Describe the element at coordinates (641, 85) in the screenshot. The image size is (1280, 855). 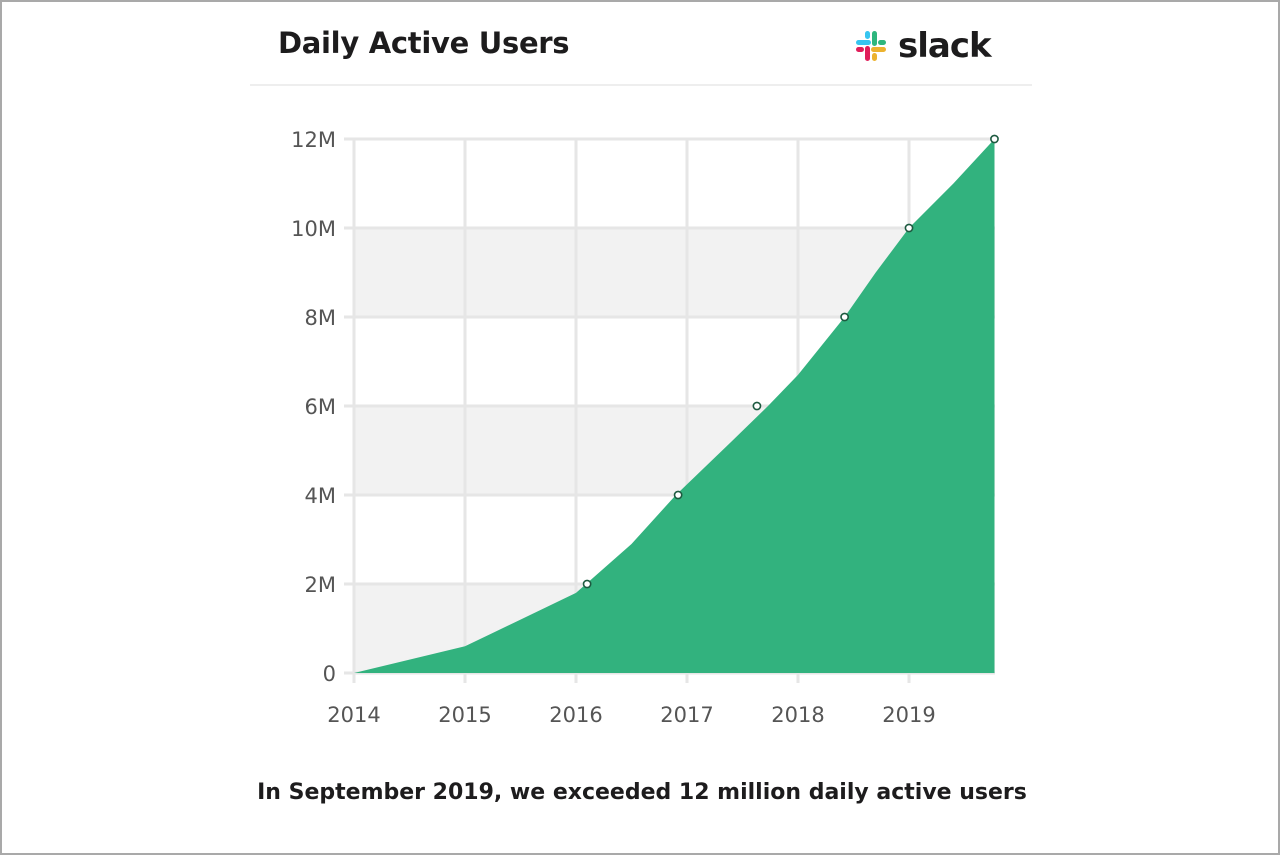
I see `header-divider` at that location.